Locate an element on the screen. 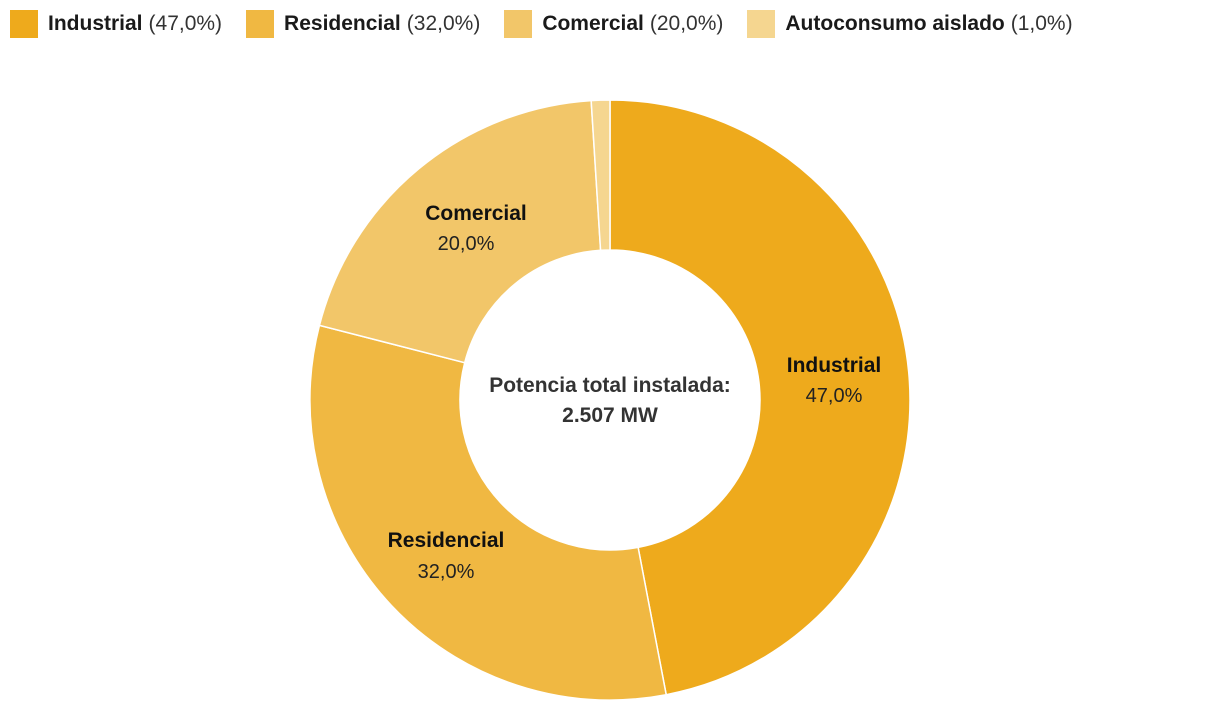 The width and height of the screenshot is (1220, 710). slice-label-residencial: Residencial is located at coordinates (446, 540).